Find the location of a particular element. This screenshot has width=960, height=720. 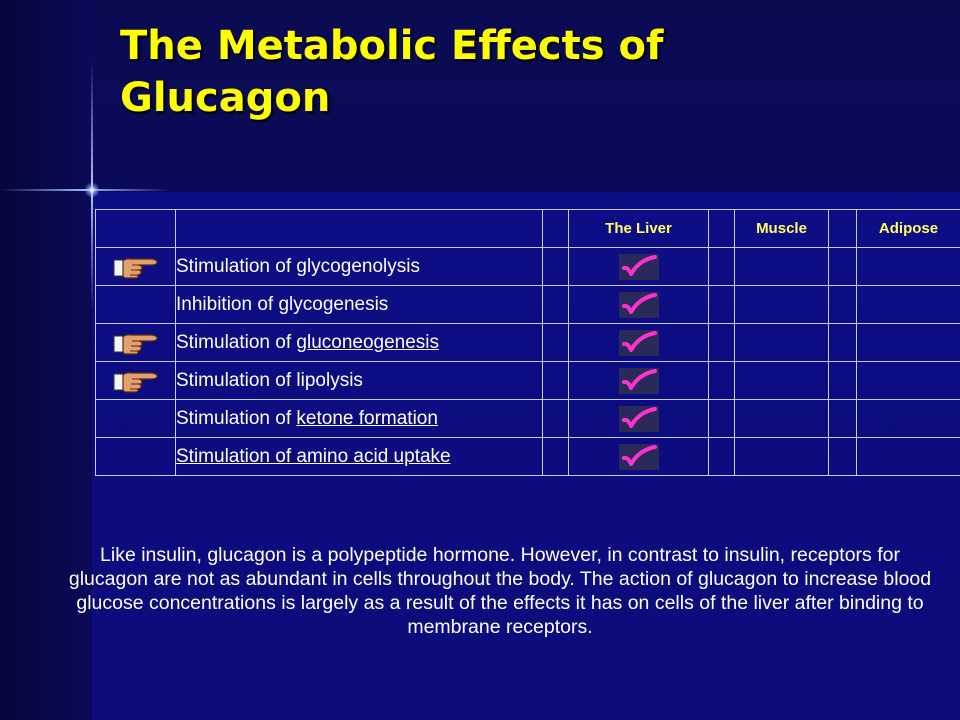

table-row: Stimulation of gluconeogenesis is located at coordinates (527, 342).